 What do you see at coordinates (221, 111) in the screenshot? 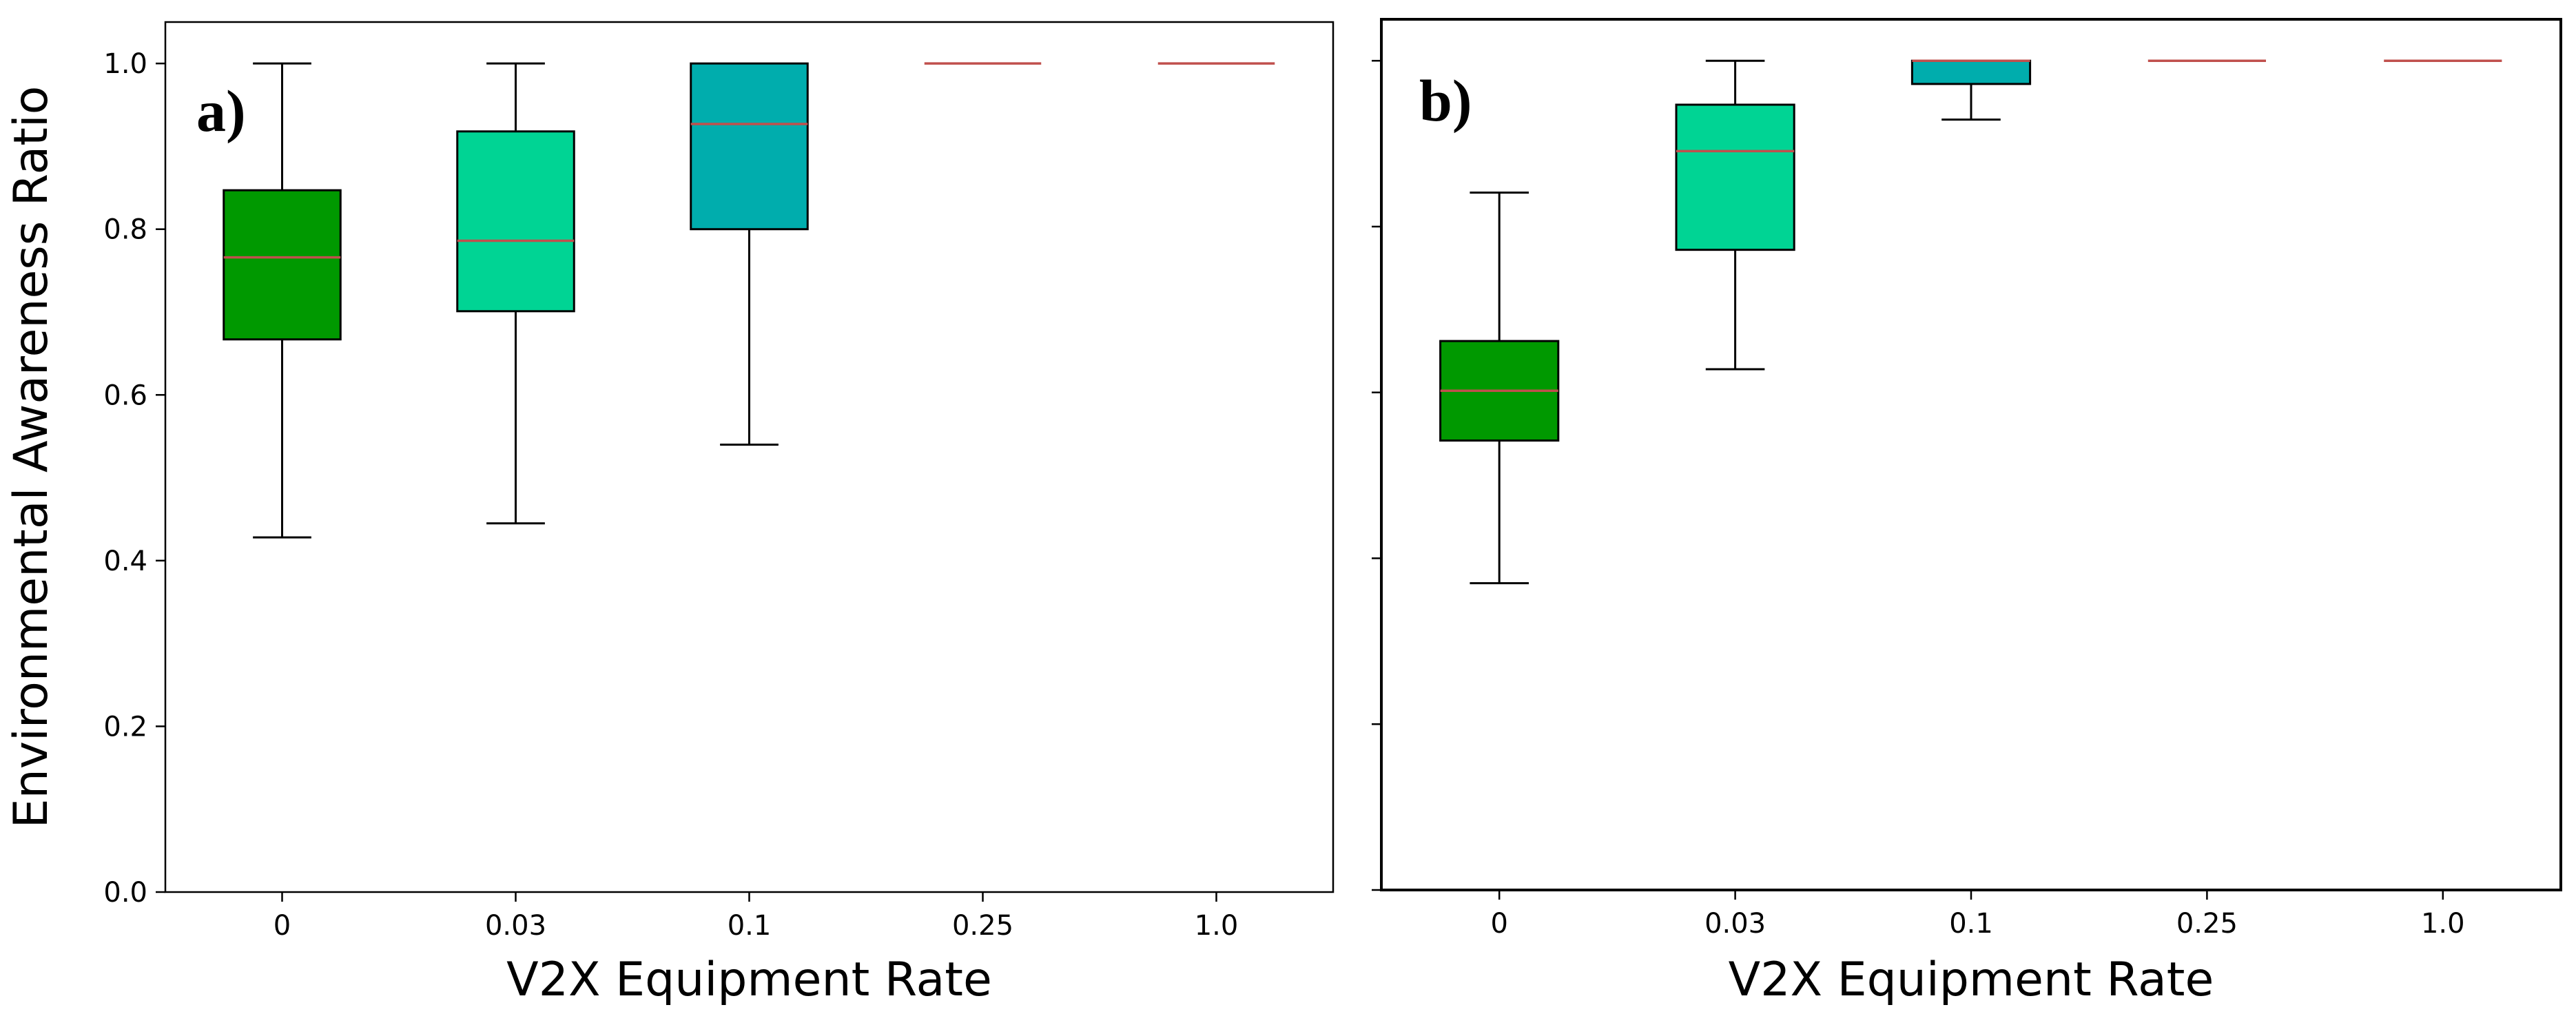
I see `panel-label: a)` at bounding box center [221, 111].